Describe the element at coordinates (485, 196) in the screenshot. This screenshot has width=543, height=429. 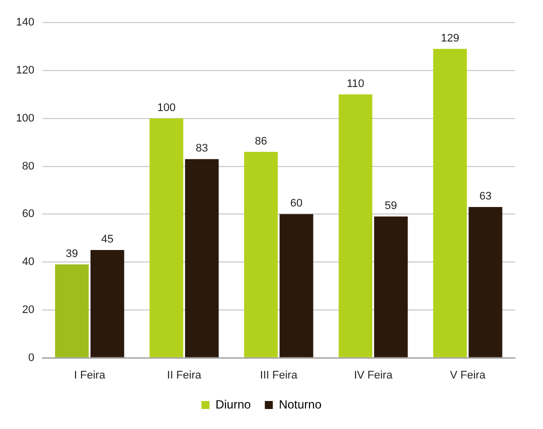
I see `data-label: 63` at that location.